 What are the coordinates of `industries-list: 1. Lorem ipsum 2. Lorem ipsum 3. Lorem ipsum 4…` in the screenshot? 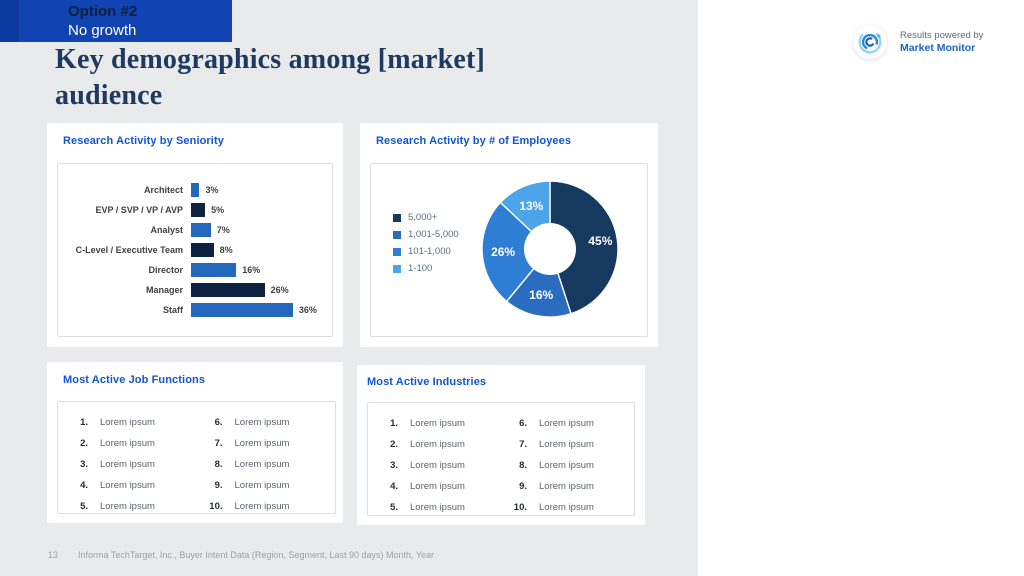 It's located at (501, 459).